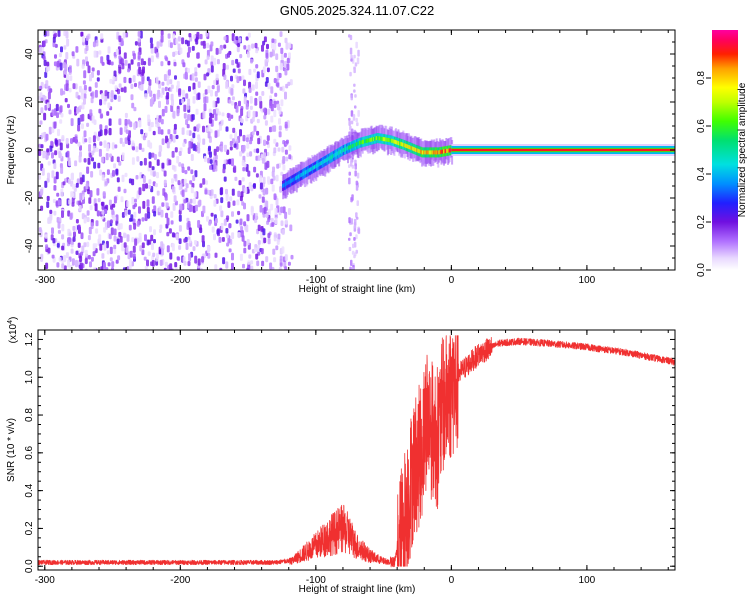 This screenshot has width=750, height=600. What do you see at coordinates (701, 174) in the screenshot?
I see `colorbar-tick-label: 0.4` at bounding box center [701, 174].